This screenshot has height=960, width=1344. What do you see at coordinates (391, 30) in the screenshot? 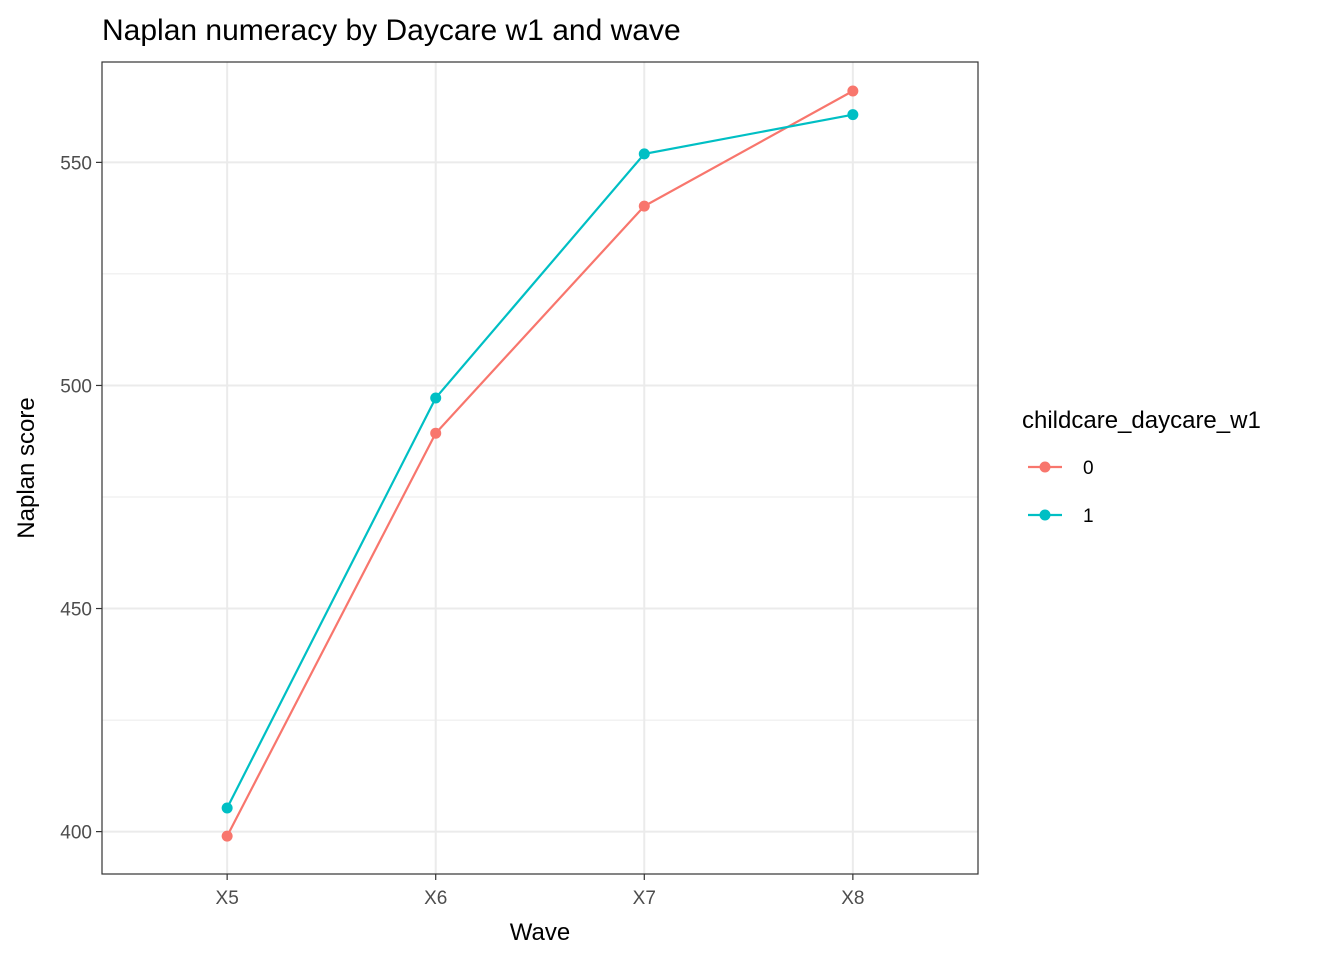
I see `chart-title: Naplan numeracy by Daycare w1 and wave` at bounding box center [391, 30].